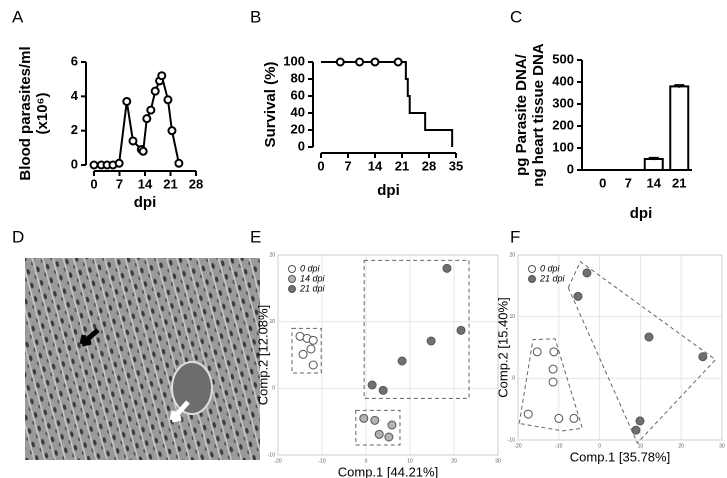 This screenshot has width=727, height=478. What do you see at coordinates (255, 236) in the screenshot?
I see `panel-letter: E` at bounding box center [255, 236].